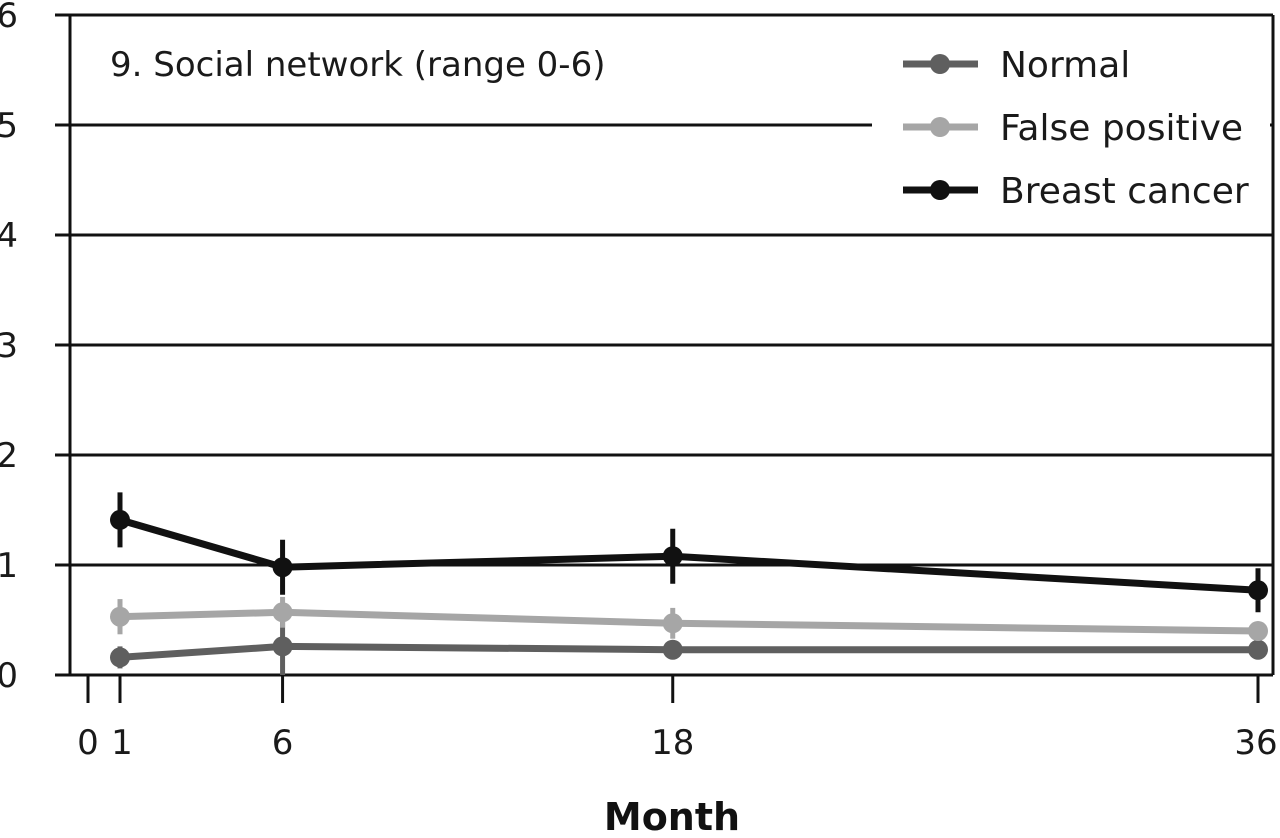 The height and width of the screenshot is (838, 1280). What do you see at coordinates (672, 816) in the screenshot?
I see `x-axis-label: Month` at bounding box center [672, 816].